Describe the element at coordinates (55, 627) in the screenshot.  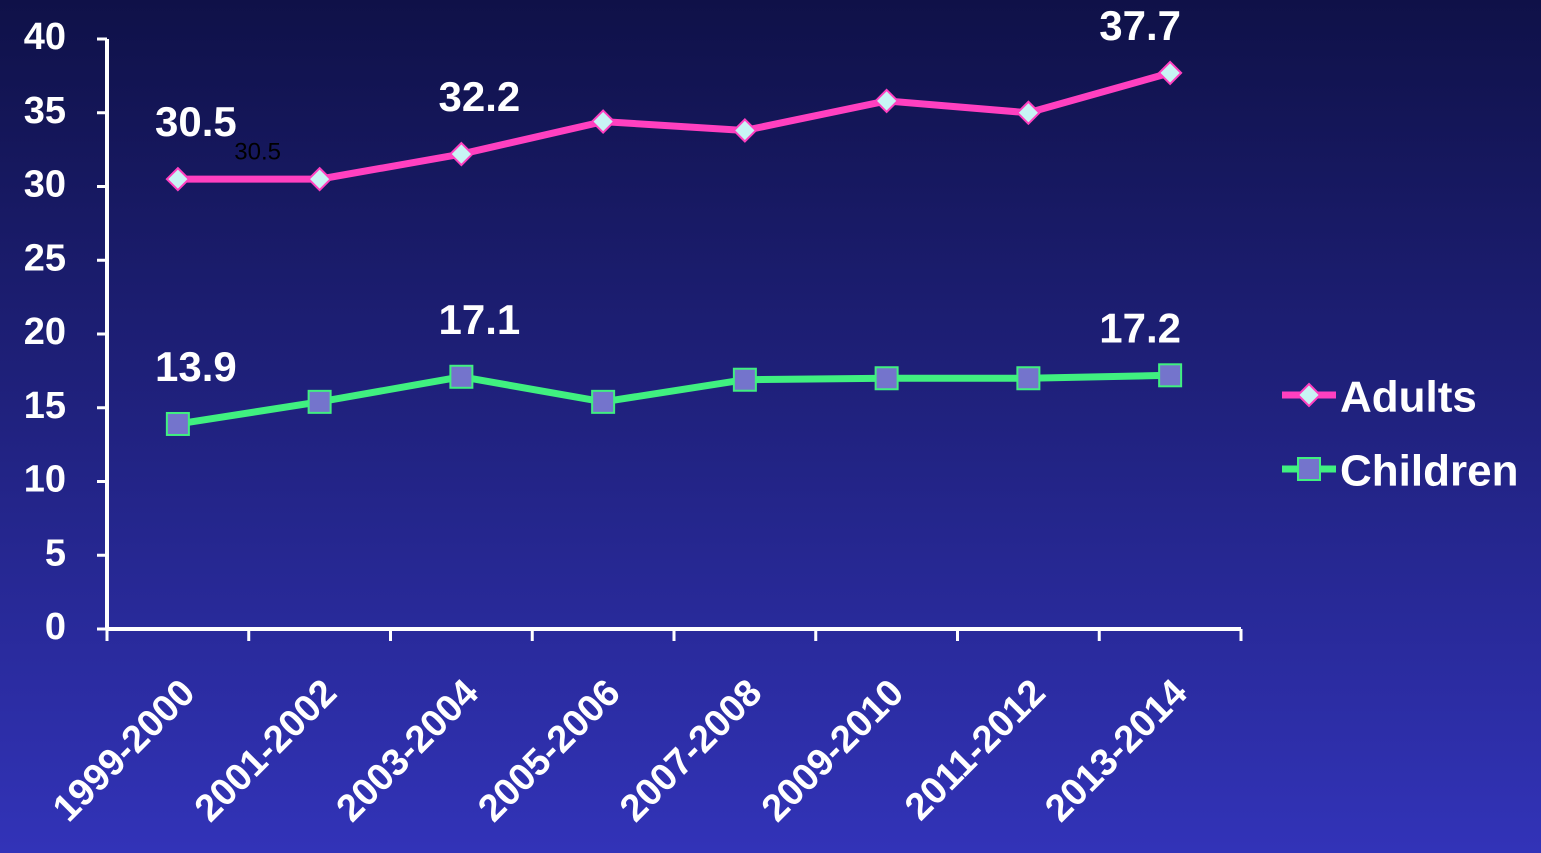
I see `y-tick-label: 0` at that location.